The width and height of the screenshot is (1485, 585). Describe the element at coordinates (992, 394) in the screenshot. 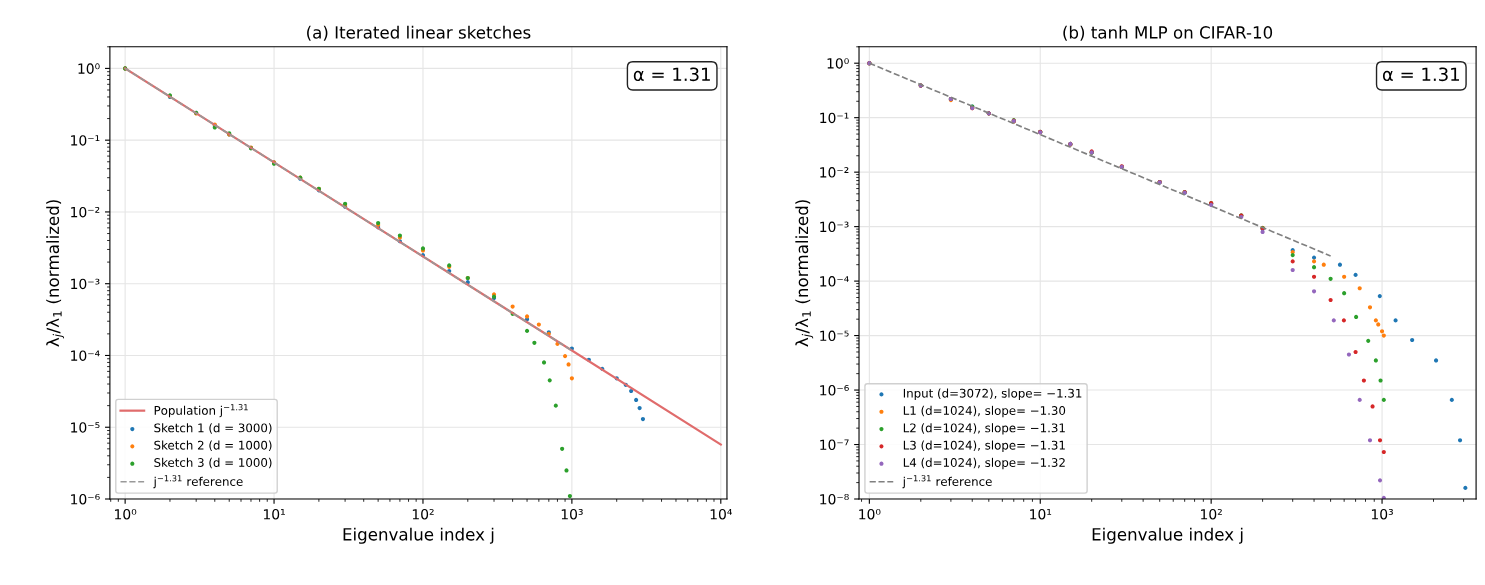

I see `legend-label: Input (d=3072), slope= −1.31` at that location.